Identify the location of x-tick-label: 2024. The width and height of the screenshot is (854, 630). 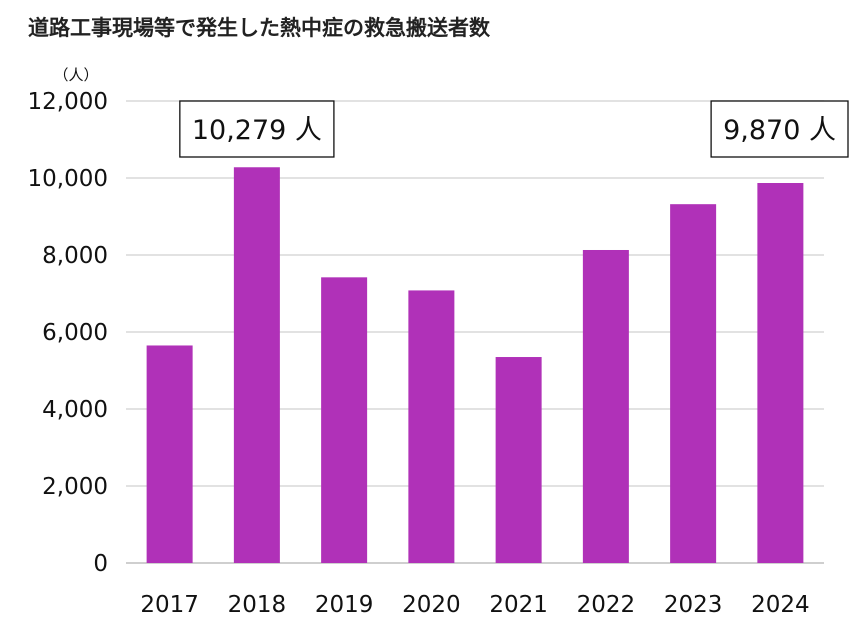
(780, 605).